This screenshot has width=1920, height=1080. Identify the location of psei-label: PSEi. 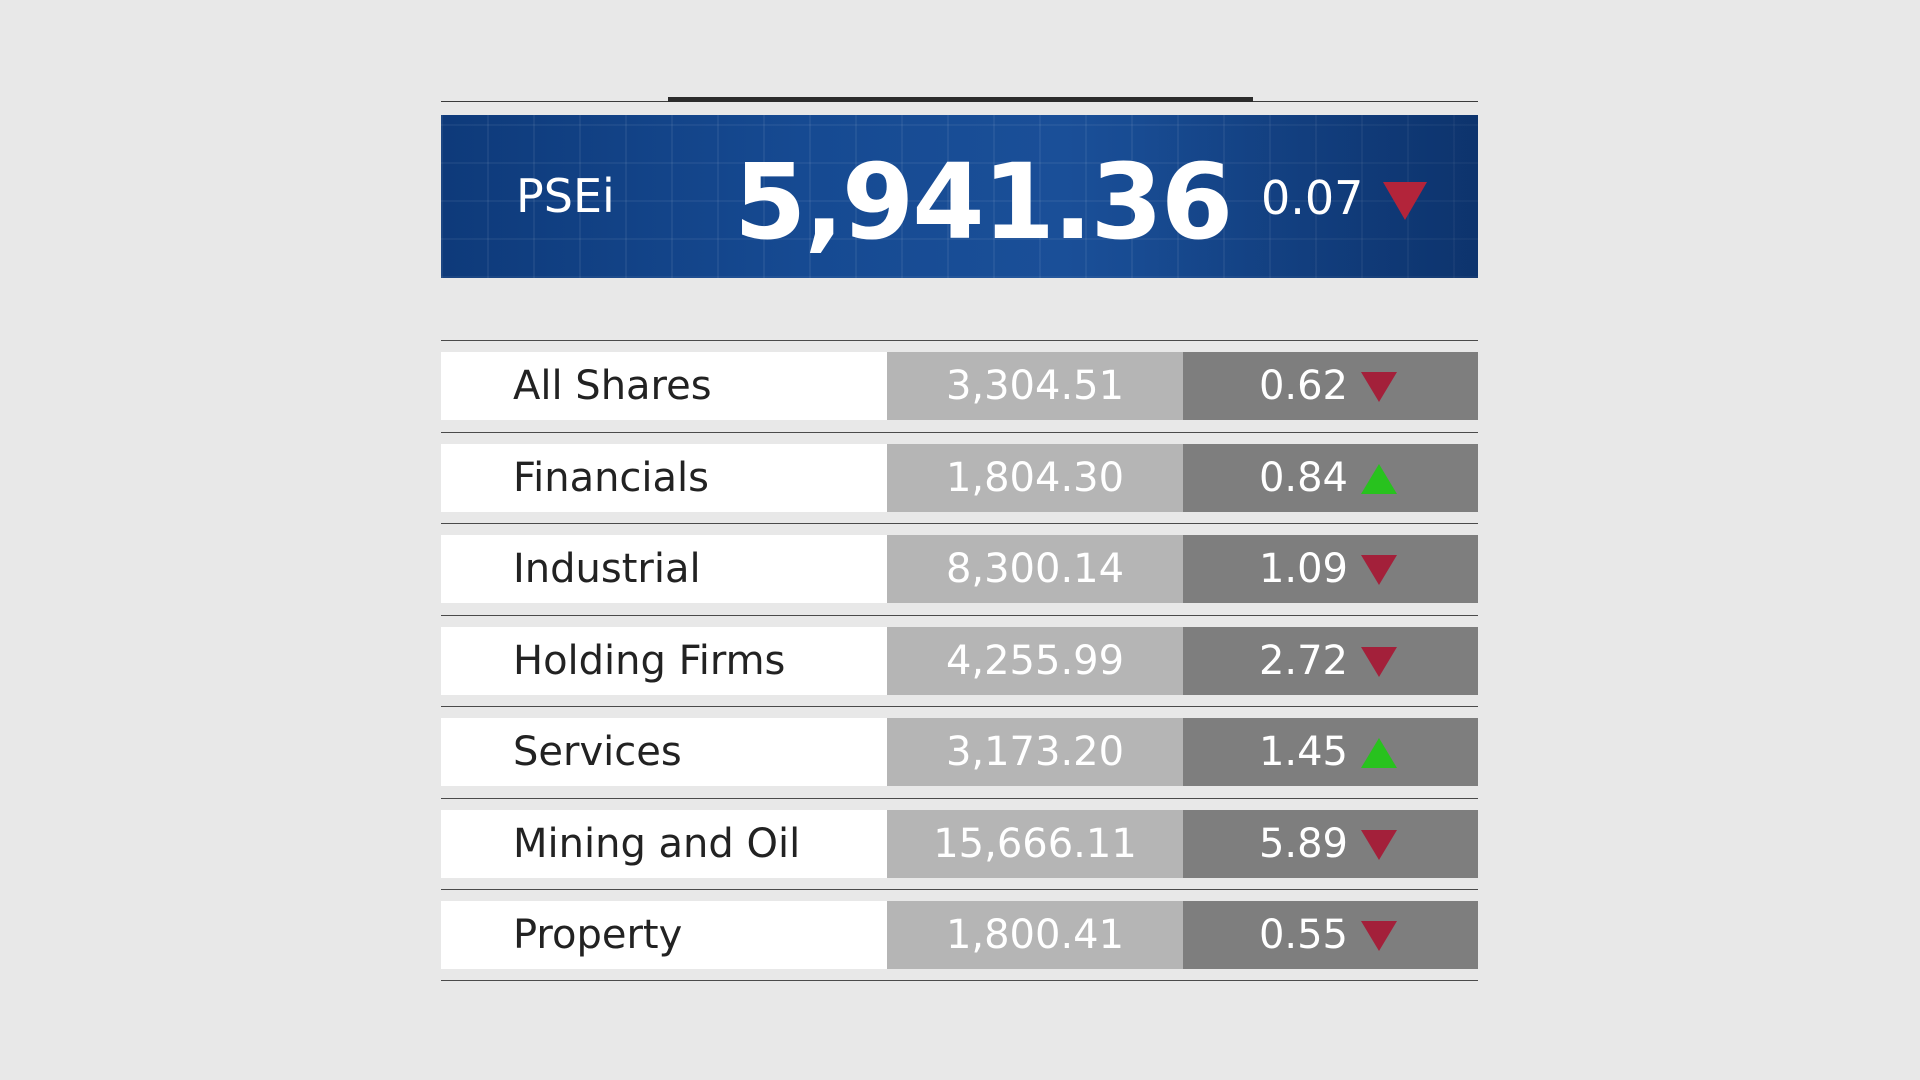
(565, 196).